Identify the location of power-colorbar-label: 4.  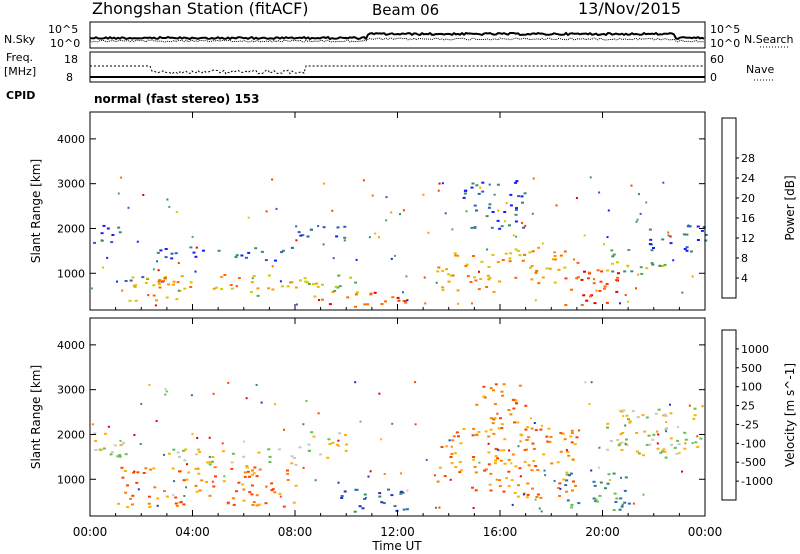
(744, 278).